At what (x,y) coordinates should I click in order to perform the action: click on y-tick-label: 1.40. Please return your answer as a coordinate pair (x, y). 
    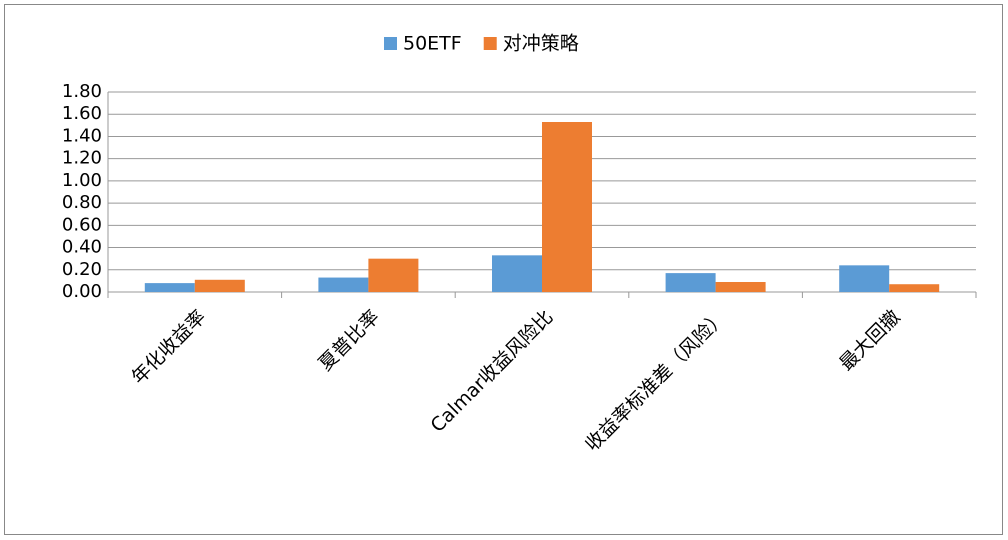
    Looking at the image, I should click on (82, 135).